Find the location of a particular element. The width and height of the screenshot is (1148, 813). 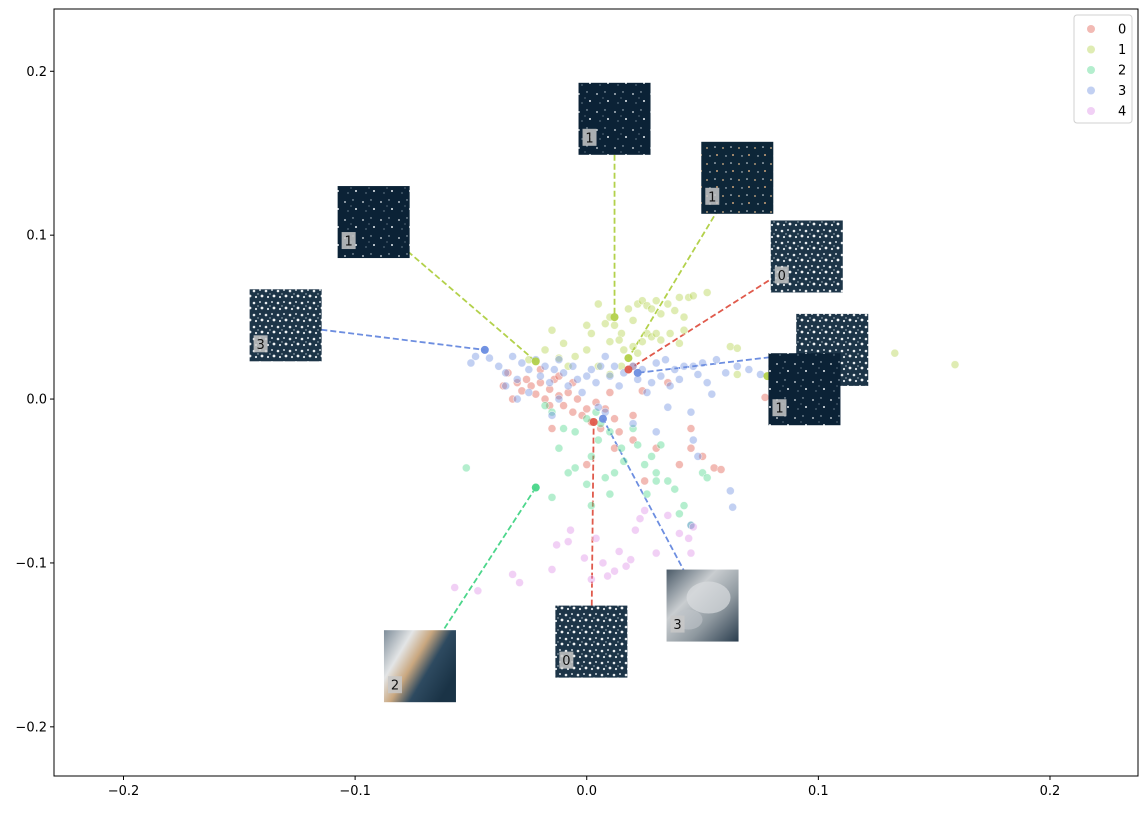

legend-marker is located at coordinates (1091, 49).